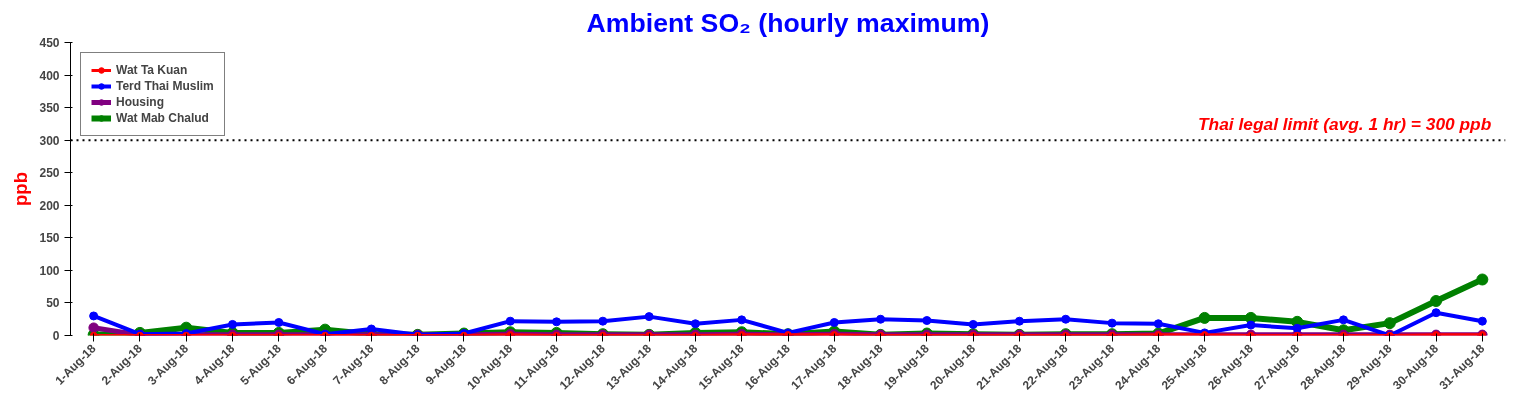 This screenshot has width=1515, height=410. What do you see at coordinates (49, 238) in the screenshot?
I see `y-tick-label: 150` at bounding box center [49, 238].